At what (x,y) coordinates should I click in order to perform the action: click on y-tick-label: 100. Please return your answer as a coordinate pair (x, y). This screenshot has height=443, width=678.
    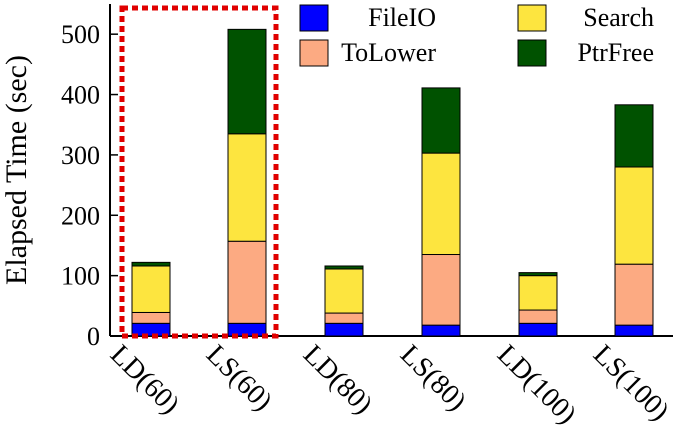
    Looking at the image, I should click on (80, 276).